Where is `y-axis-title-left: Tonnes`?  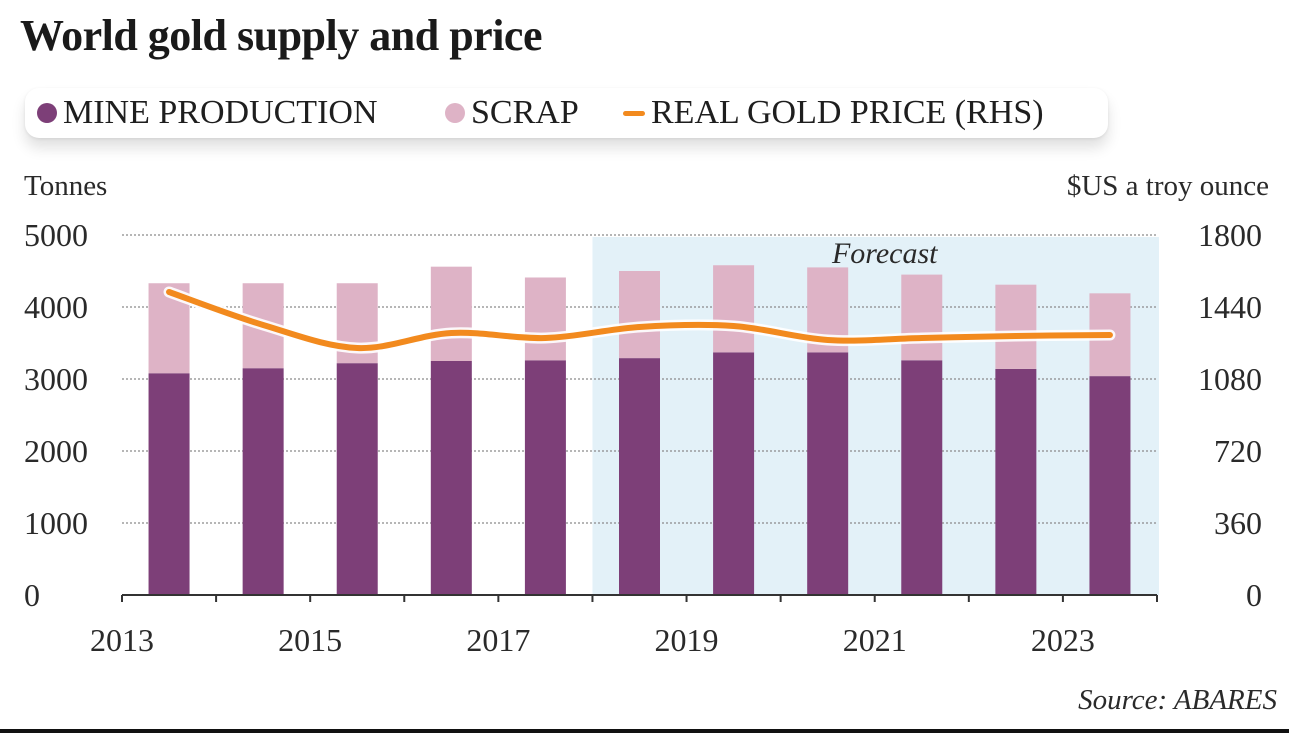 y-axis-title-left: Tonnes is located at coordinates (66, 186).